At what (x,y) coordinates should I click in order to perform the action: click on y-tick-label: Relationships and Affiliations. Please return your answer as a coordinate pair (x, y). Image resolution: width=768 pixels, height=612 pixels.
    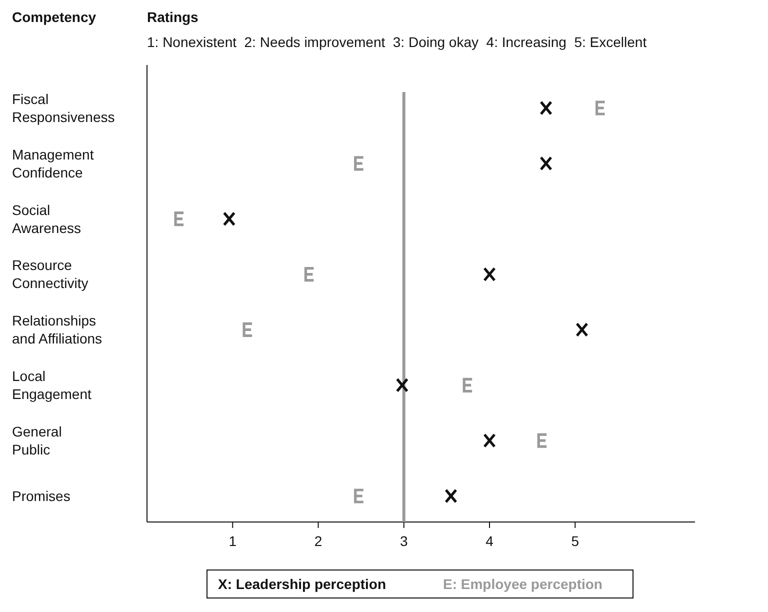
    Looking at the image, I should click on (57, 329).